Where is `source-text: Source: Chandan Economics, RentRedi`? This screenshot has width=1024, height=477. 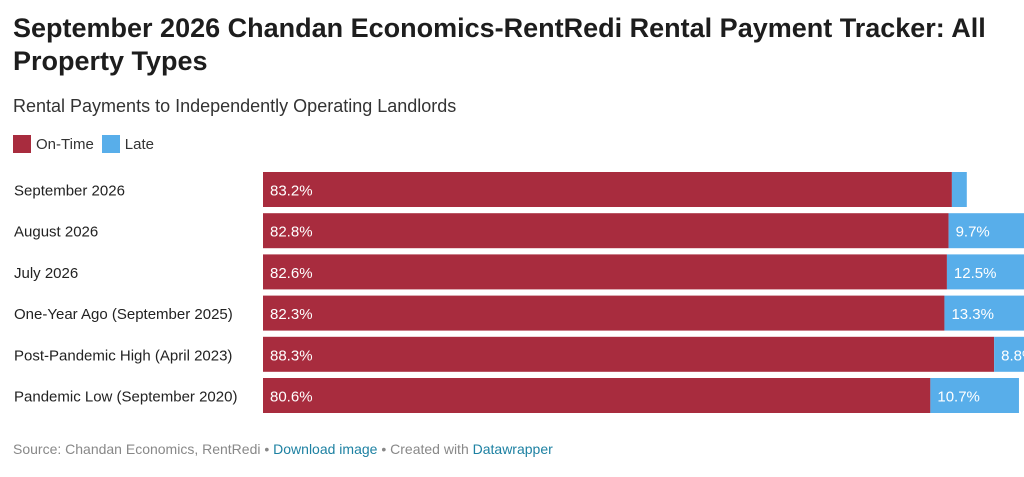 source-text: Source: Chandan Economics, RentRedi is located at coordinates (137, 449).